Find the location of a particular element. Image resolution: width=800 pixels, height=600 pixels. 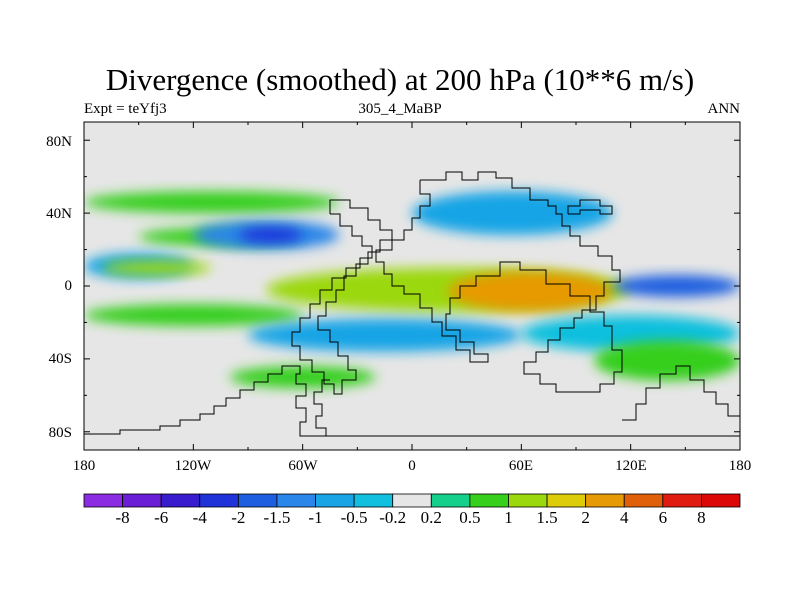

y-tick-label: 40N is located at coordinates (59, 214).